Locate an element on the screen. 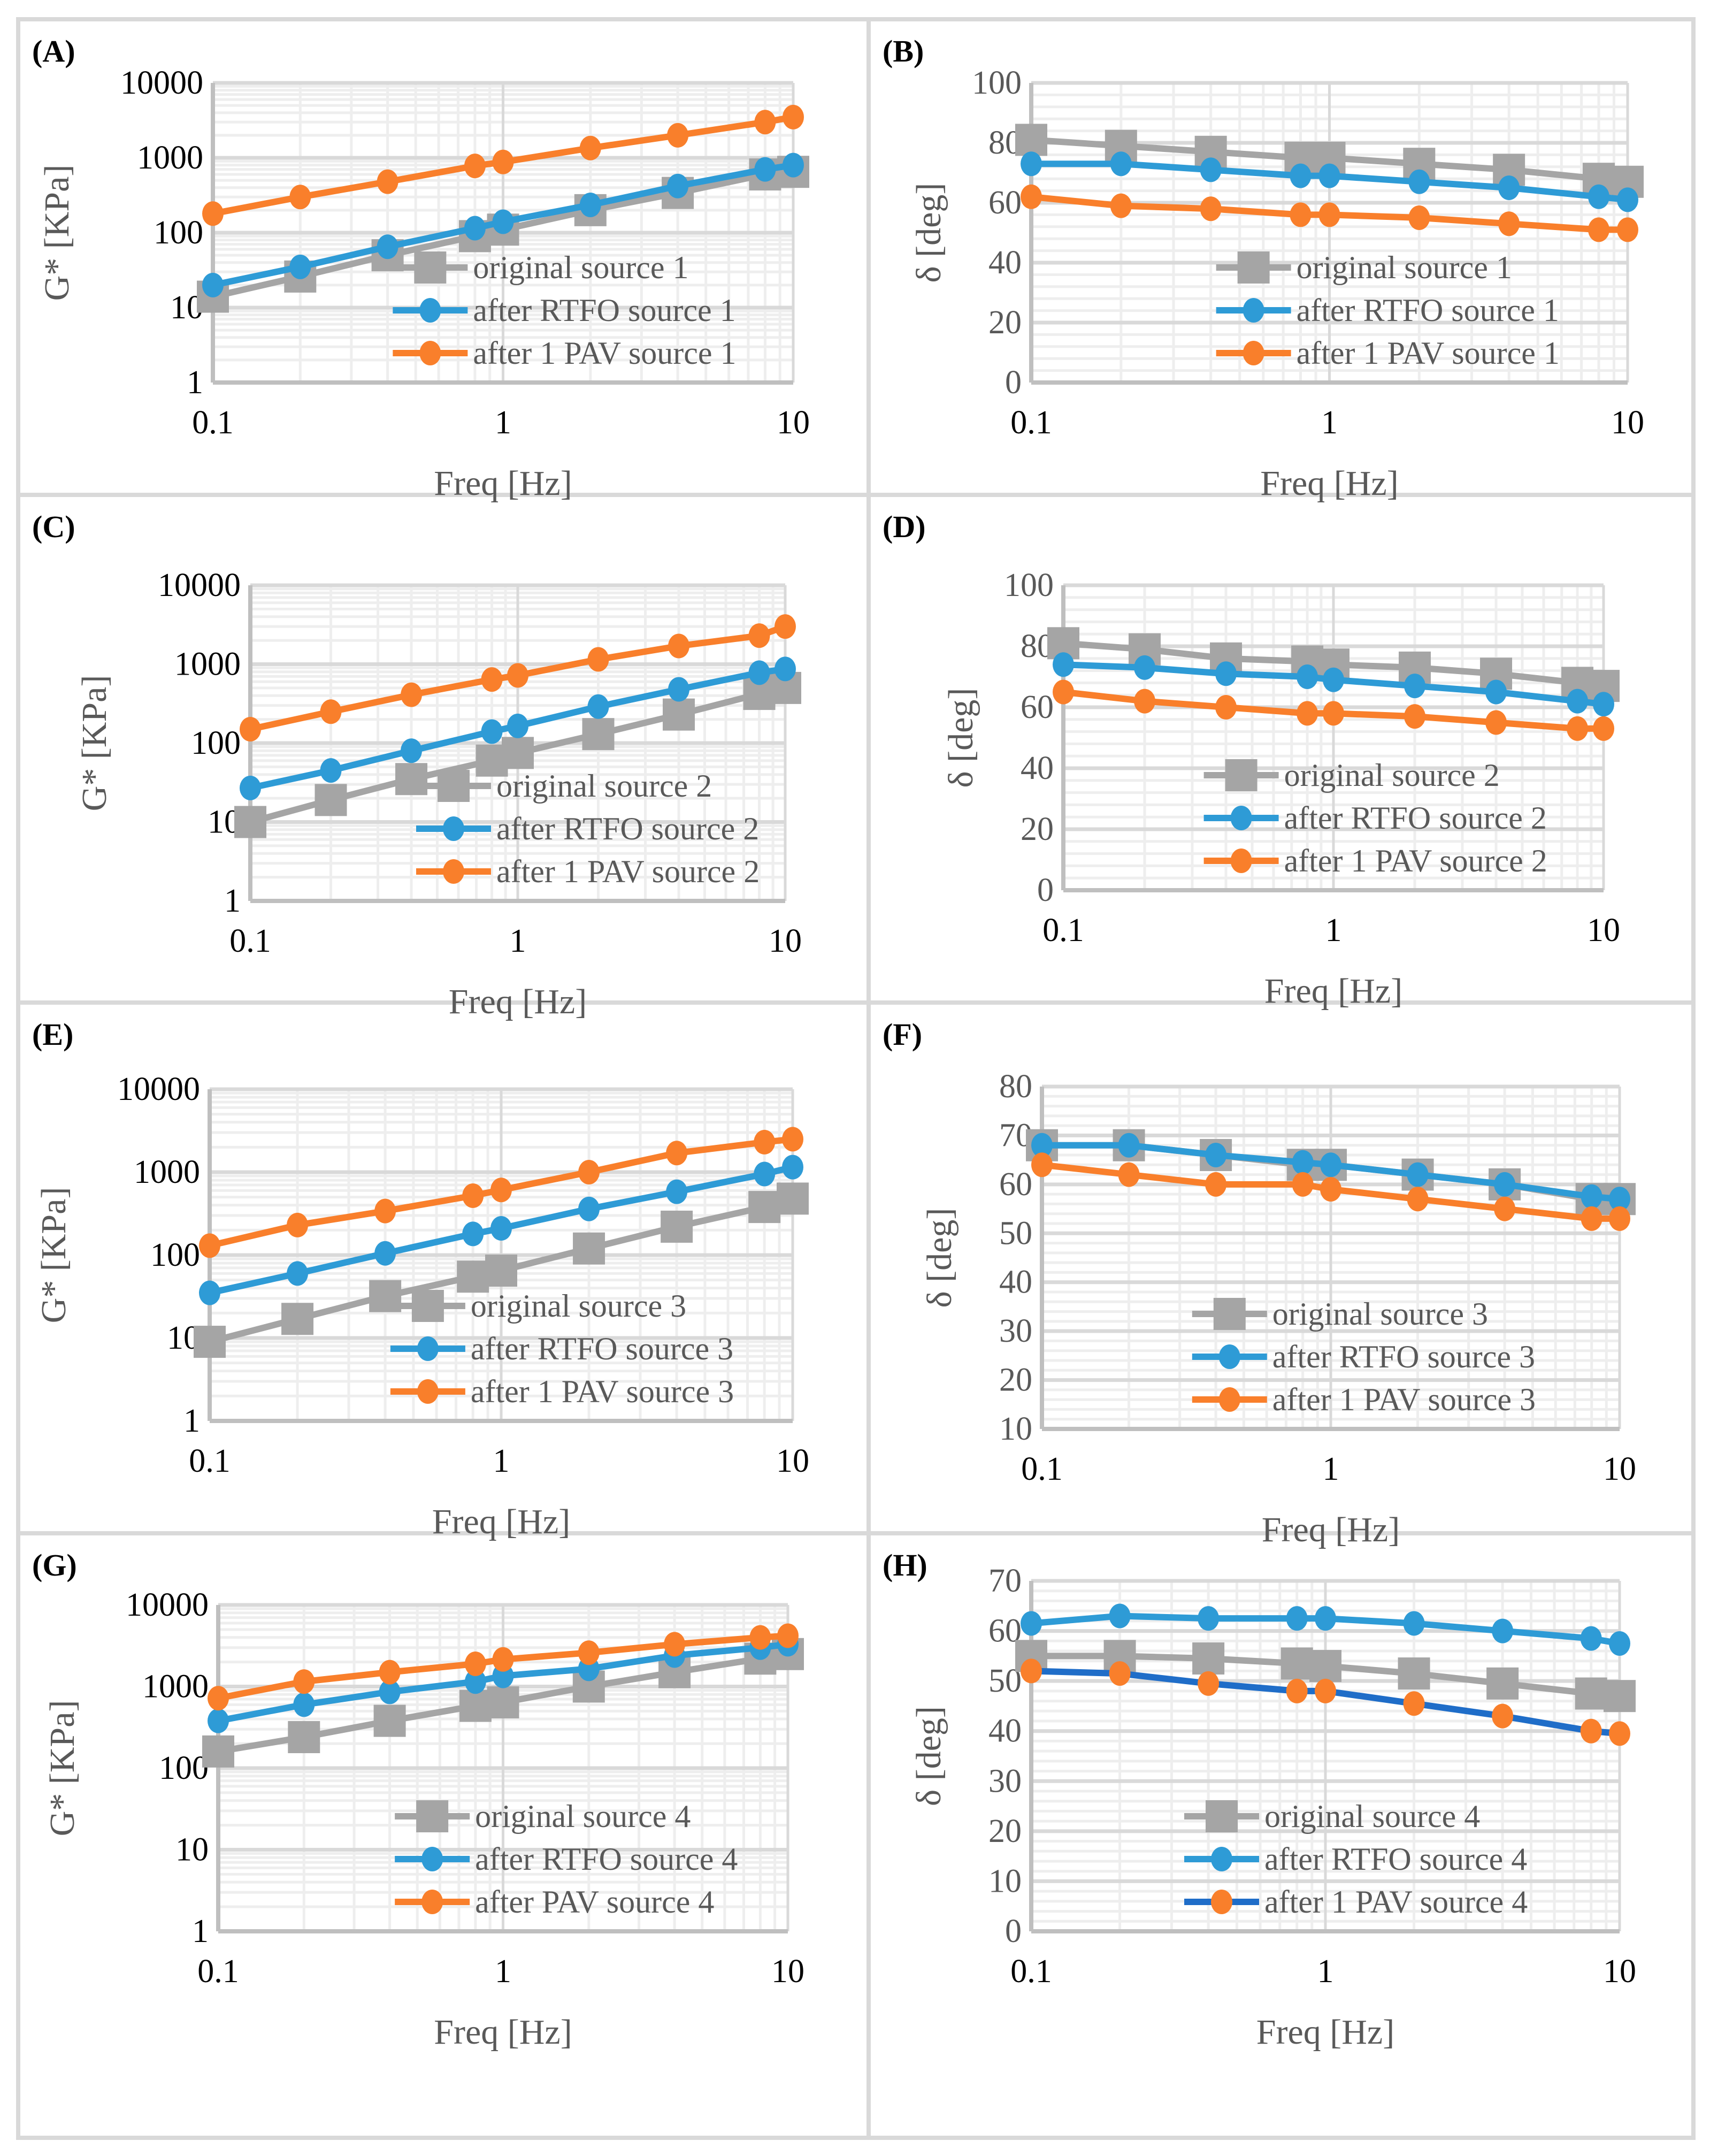 This screenshot has height=2156, width=1710. panel-label: (H) is located at coordinates (905, 1565).